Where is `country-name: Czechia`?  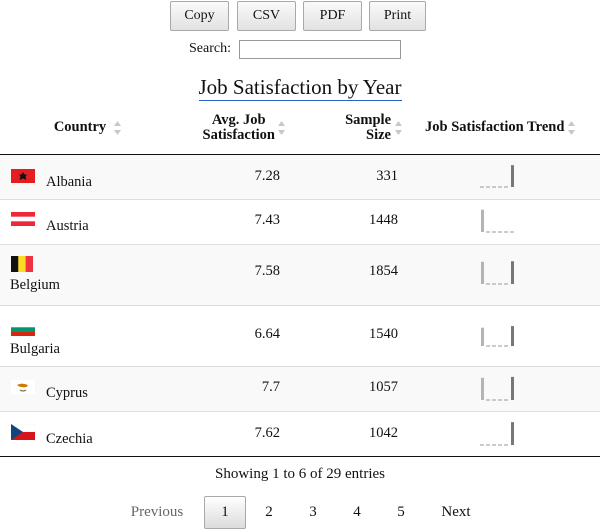
country-name: Czechia is located at coordinates (69, 438).